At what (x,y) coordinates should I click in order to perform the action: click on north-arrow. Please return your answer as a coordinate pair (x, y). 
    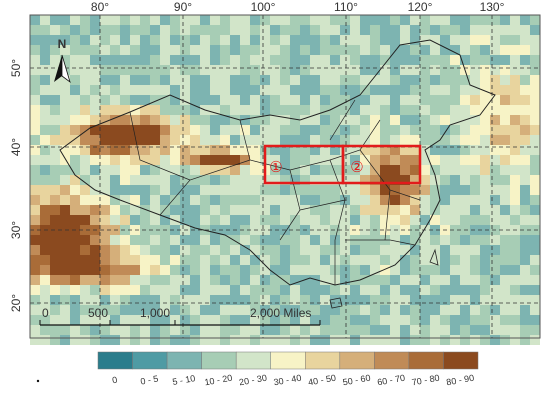
    Looking at the image, I should click on (58, 68).